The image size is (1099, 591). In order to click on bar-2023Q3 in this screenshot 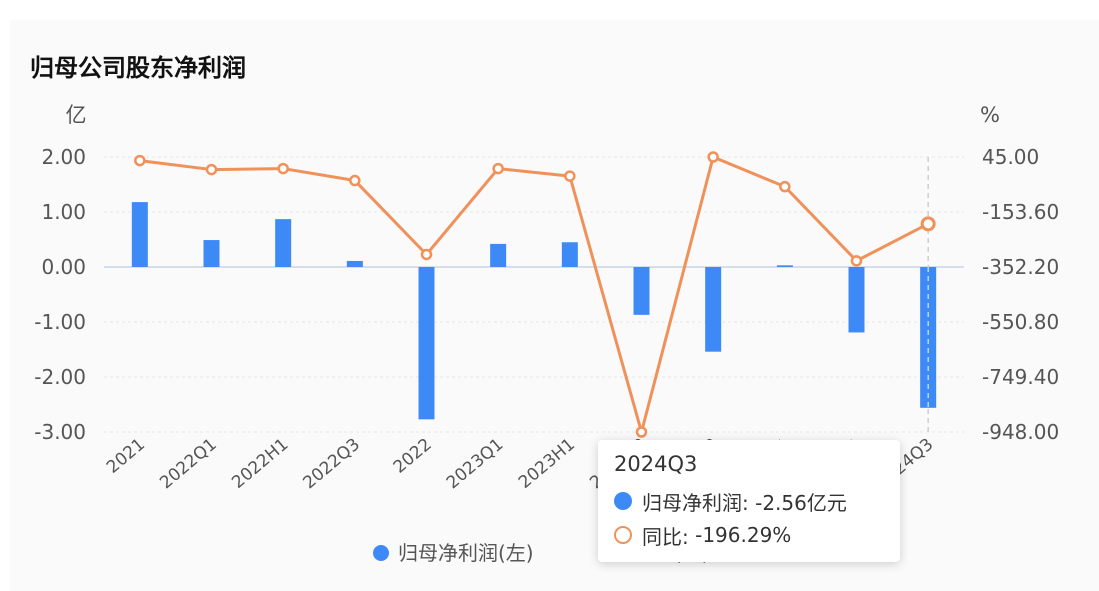, I will do `click(641, 291)`.